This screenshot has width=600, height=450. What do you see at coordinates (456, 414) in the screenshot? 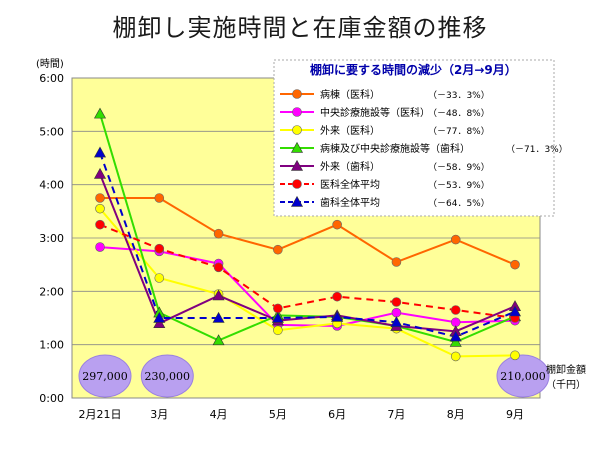
I see `x-tick-label: 8月` at bounding box center [456, 414].